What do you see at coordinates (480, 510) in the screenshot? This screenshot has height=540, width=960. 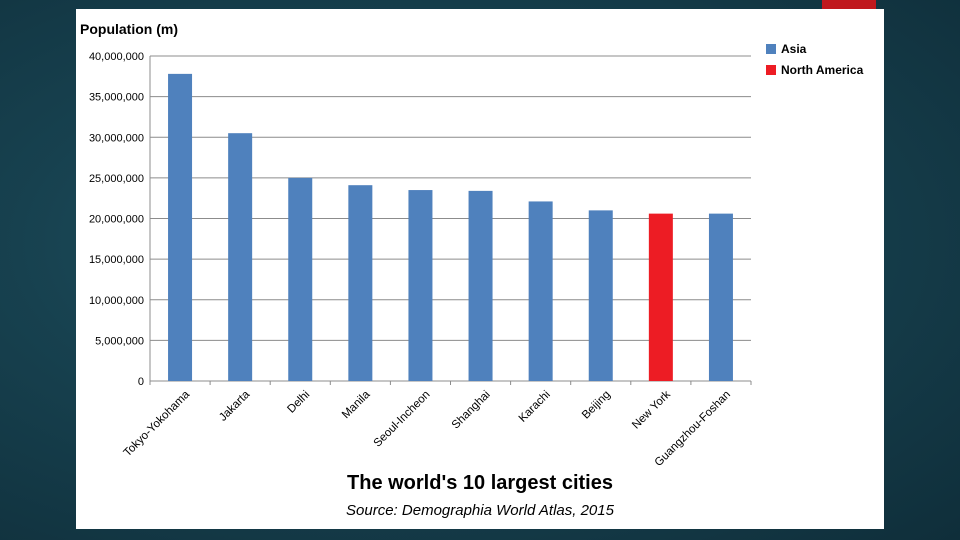 I see `chart-subtitle: Source: Demographia World Atlas, 2015` at bounding box center [480, 510].